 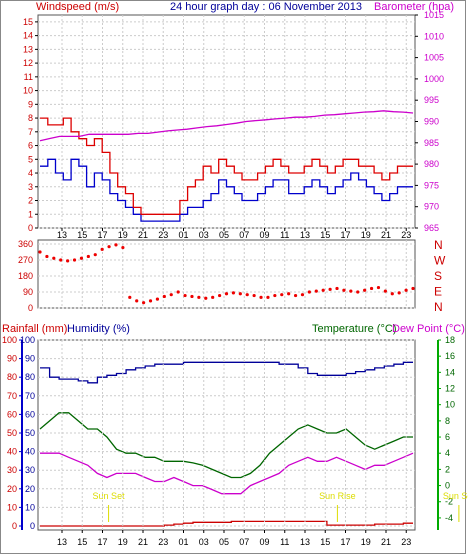 I want to click on humidity-tick-label: 10, so click(x=30, y=507).